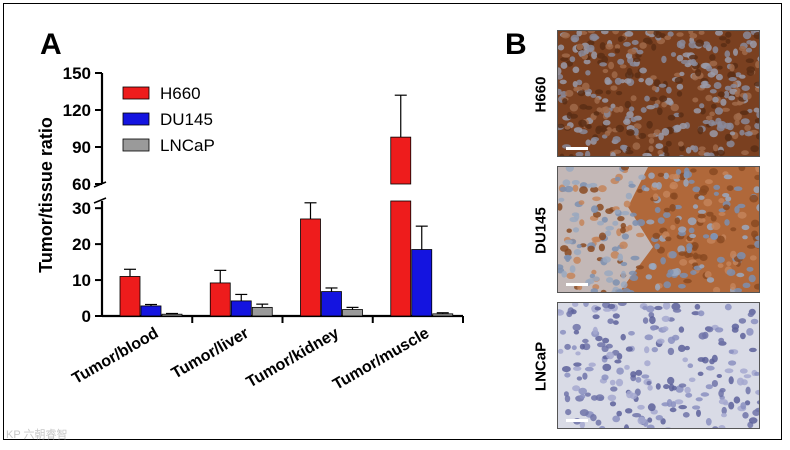 Image resolution: width=790 pixels, height=450 pixels. What do you see at coordinates (658, 365) in the screenshot?
I see `histology-image-lncap` at bounding box center [658, 365].